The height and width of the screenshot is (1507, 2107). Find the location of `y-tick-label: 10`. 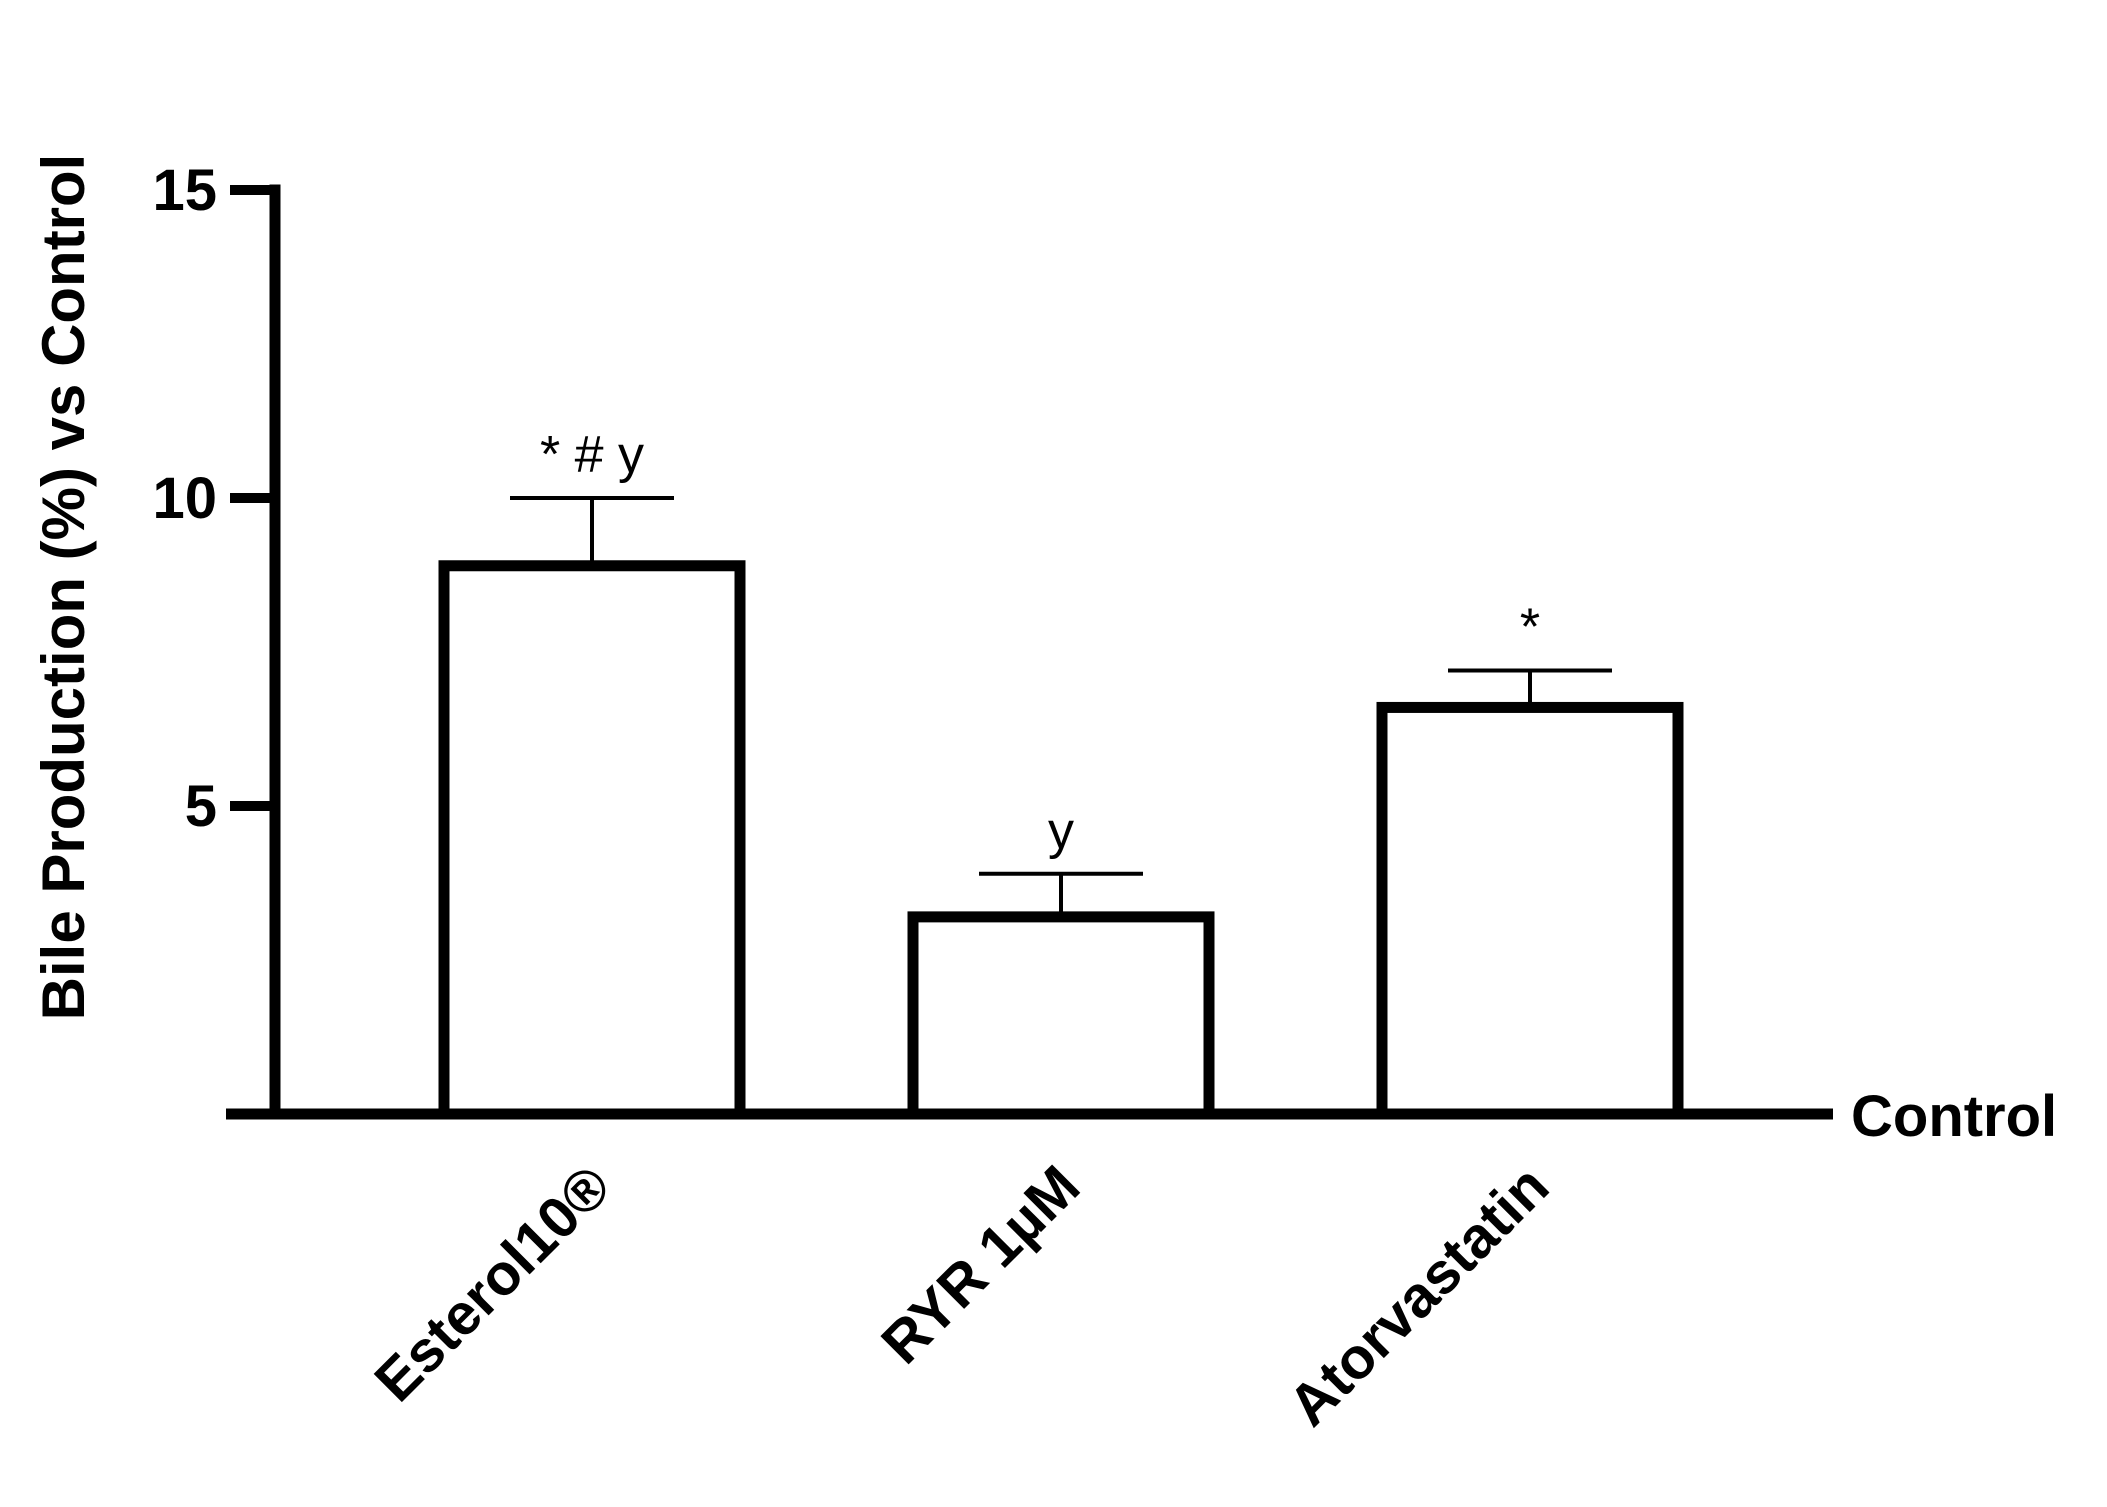

y-tick-label: 10 is located at coordinates (184, 498).